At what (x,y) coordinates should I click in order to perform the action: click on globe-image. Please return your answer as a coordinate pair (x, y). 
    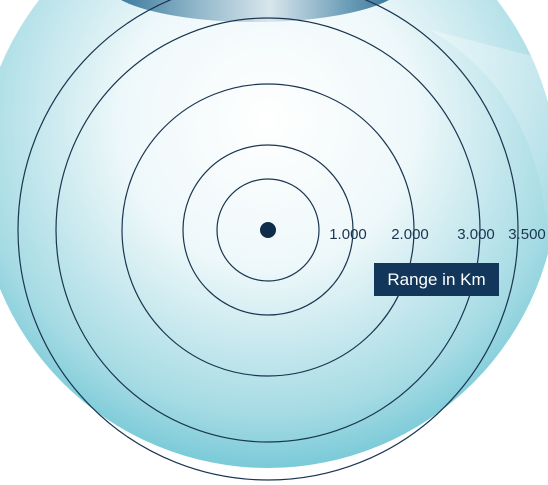
    Looking at the image, I should click on (255, 11).